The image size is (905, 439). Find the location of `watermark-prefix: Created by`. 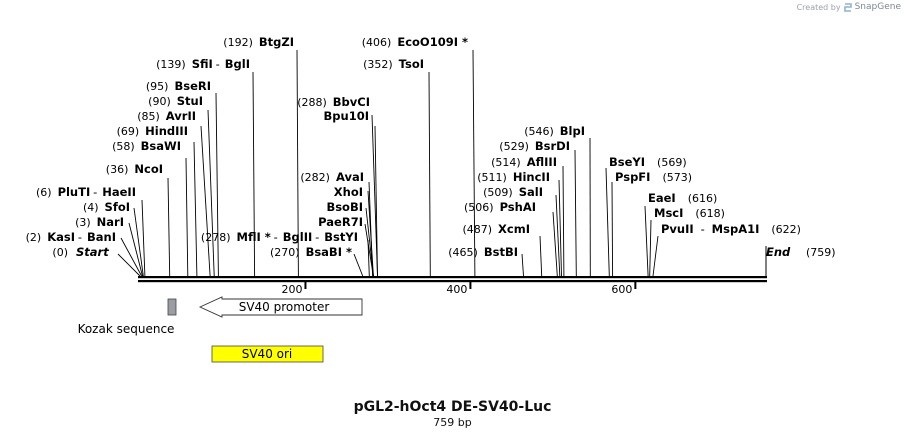

watermark-prefix: Created by is located at coordinates (818, 7).